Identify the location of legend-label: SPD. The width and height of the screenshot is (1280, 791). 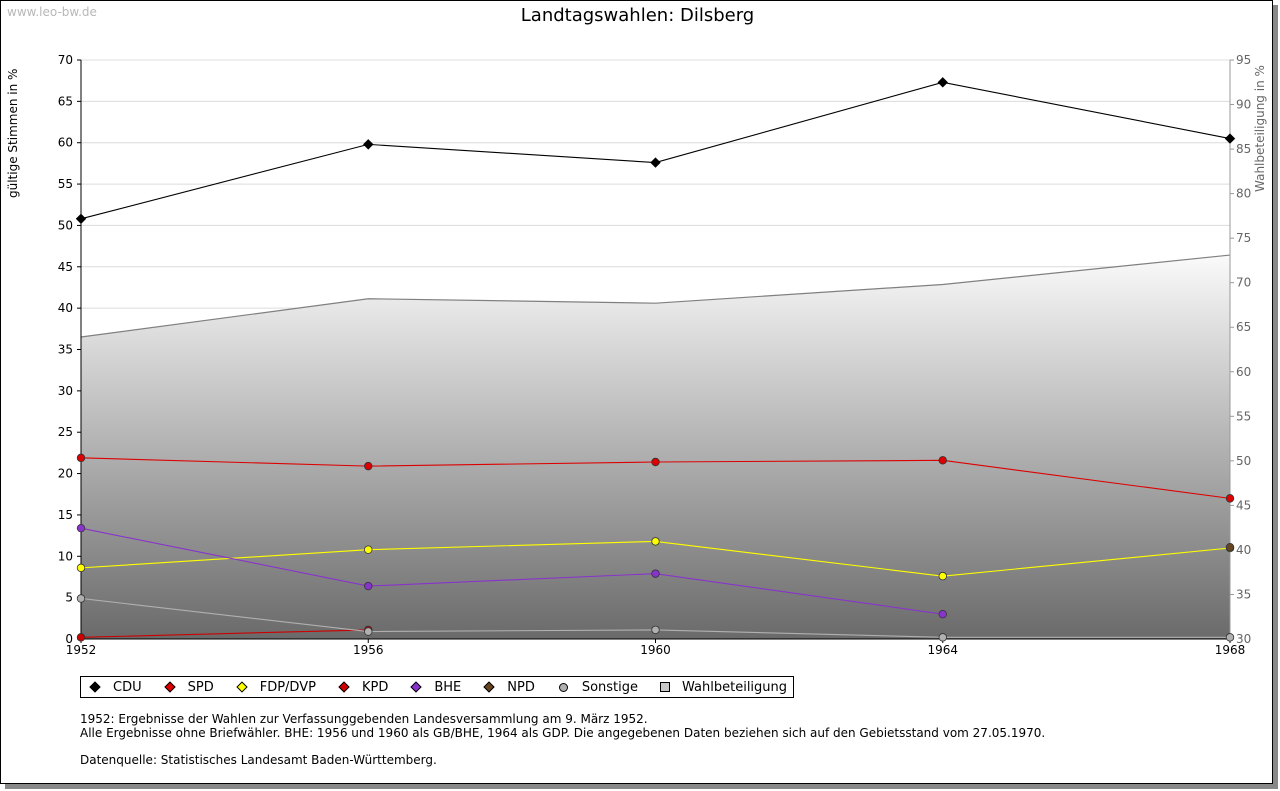
(200, 687).